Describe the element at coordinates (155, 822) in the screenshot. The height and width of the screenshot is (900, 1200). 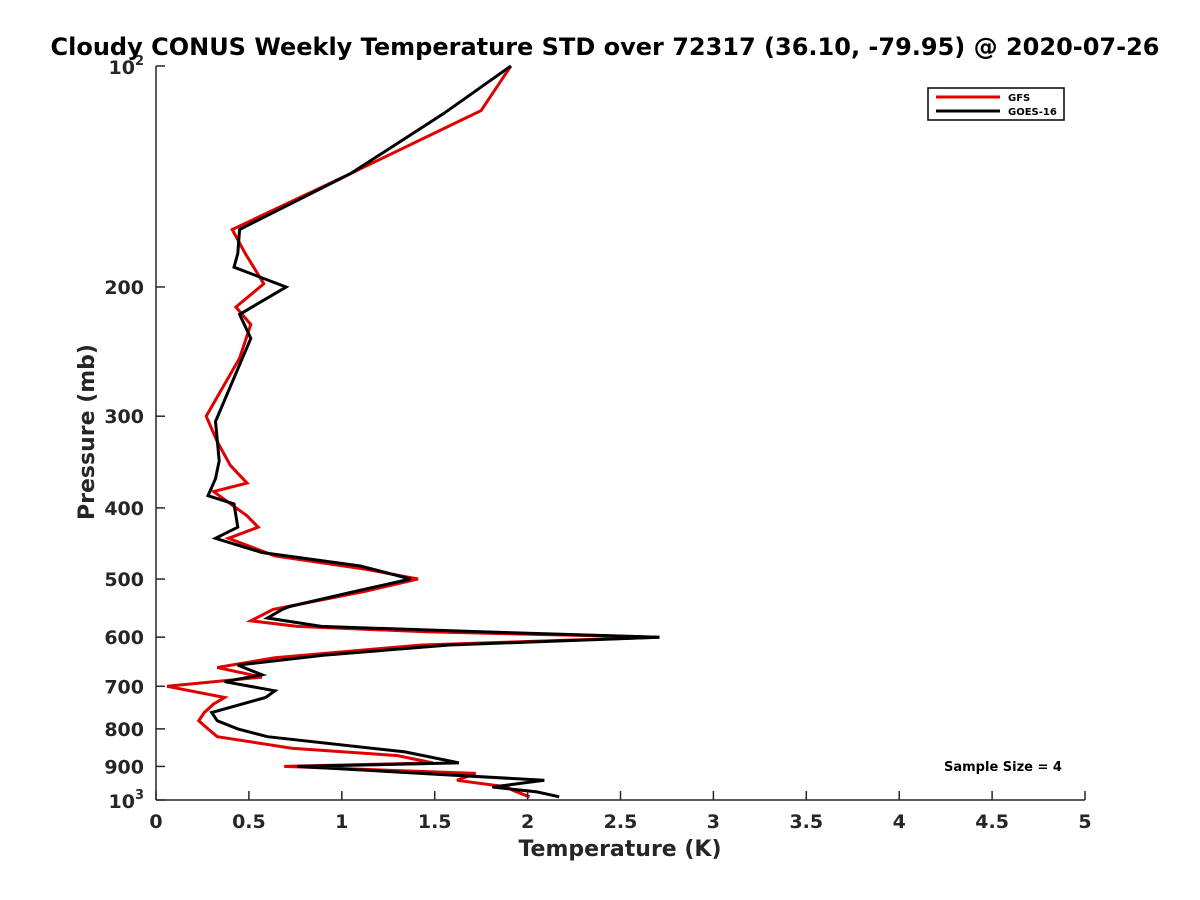
I see `x-tick-label: 0` at that location.